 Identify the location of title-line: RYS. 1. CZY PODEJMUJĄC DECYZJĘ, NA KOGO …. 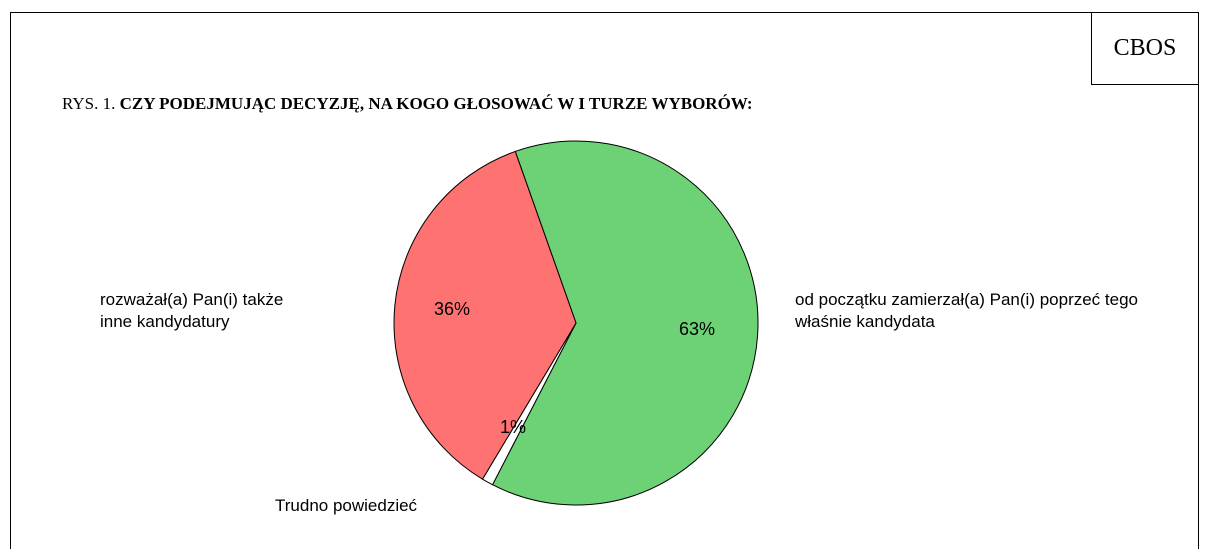
(407, 104).